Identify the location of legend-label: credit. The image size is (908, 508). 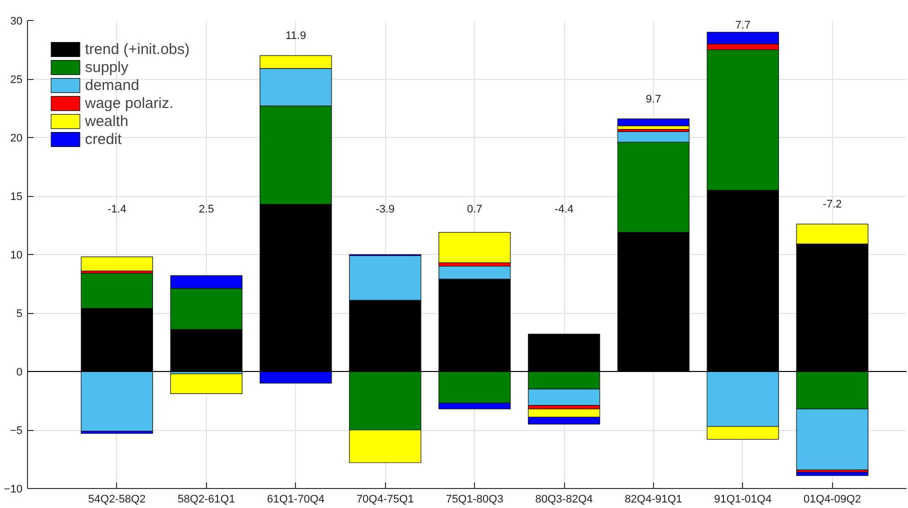
(103, 139).